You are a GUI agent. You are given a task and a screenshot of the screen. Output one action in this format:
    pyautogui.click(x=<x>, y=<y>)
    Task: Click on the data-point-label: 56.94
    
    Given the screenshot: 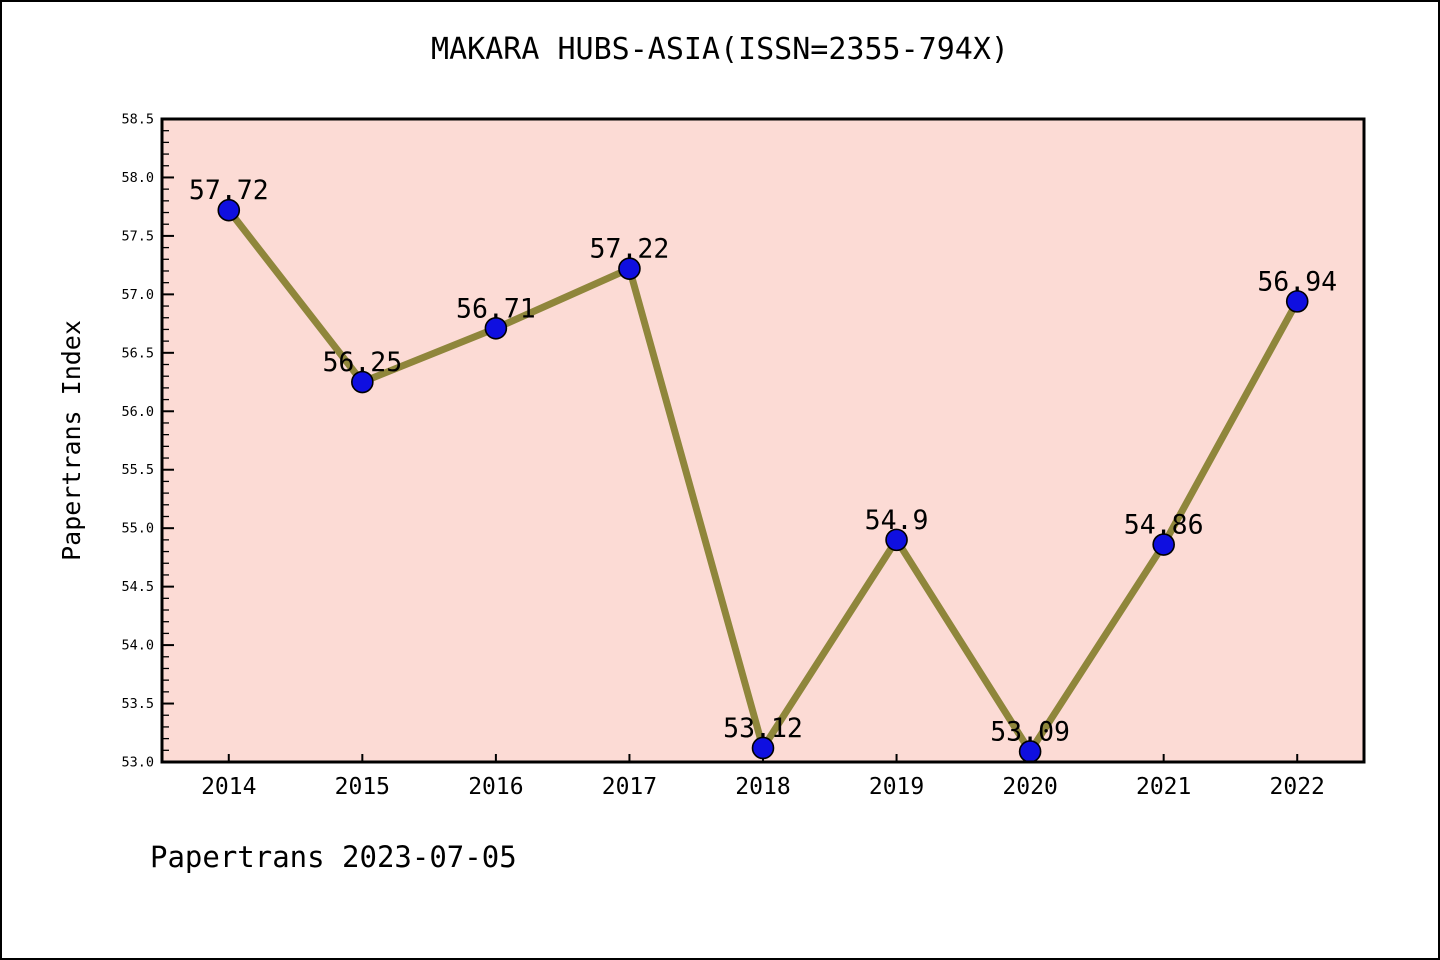 What is the action you would take?
    pyautogui.click(x=1297, y=281)
    